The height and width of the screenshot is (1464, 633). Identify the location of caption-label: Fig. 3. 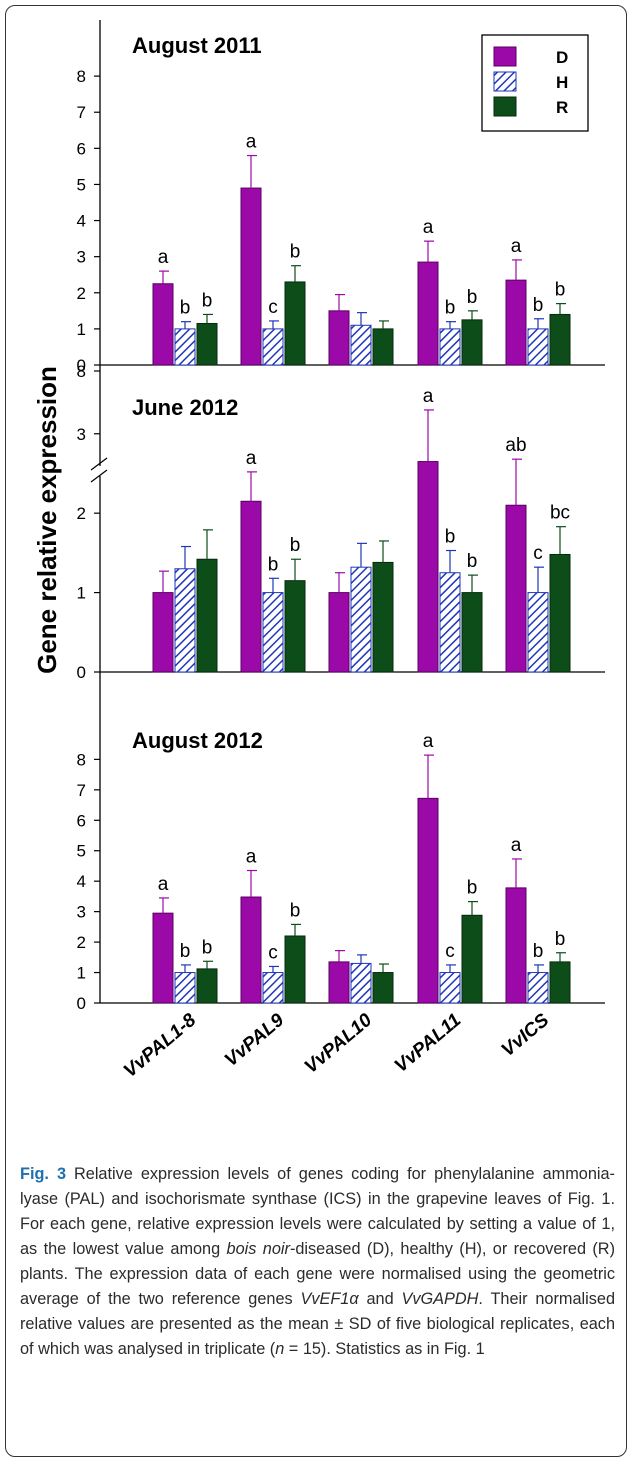
(43, 1174).